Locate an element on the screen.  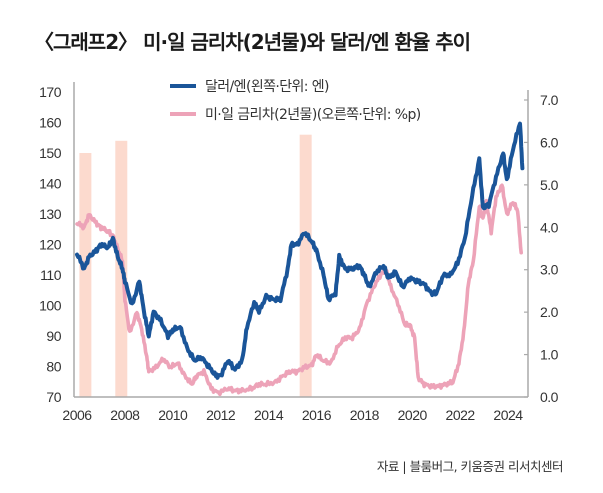
y-left-tick-label: 150 is located at coordinates (50, 153).